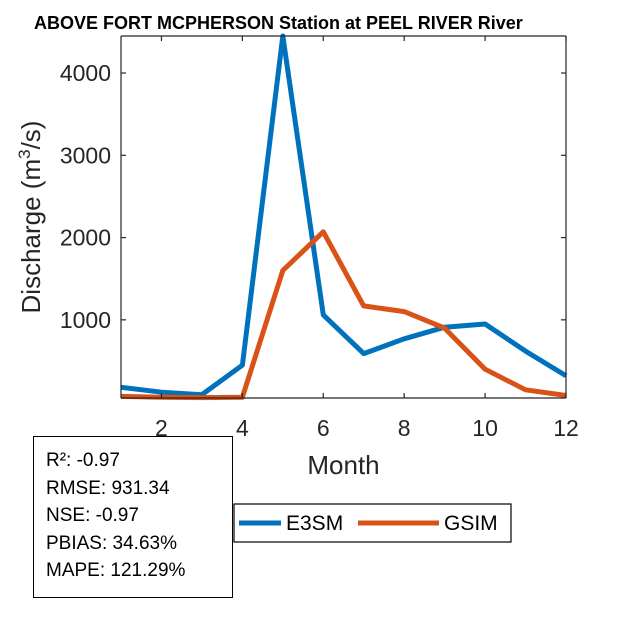  What do you see at coordinates (242, 428) in the screenshot?
I see `x-tick-label: 4` at bounding box center [242, 428].